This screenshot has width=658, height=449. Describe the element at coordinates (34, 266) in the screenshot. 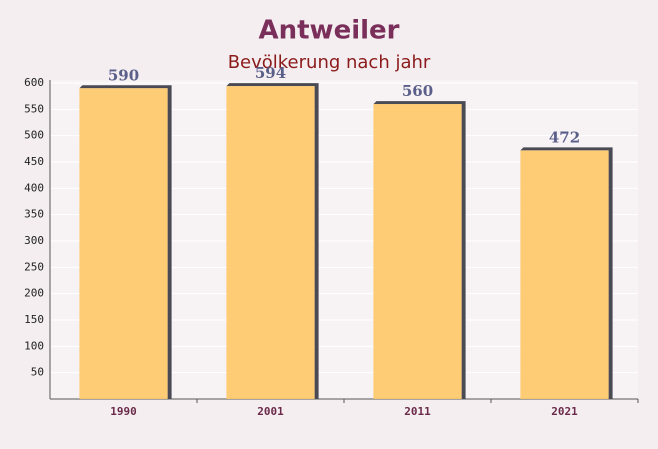

I see `y-tick-label: 250` at that location.